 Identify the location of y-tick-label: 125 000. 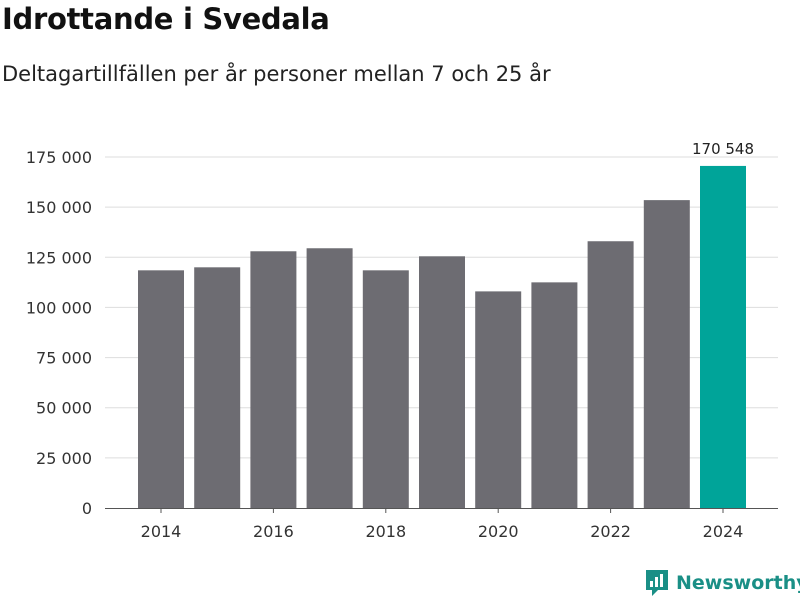
(59, 257).